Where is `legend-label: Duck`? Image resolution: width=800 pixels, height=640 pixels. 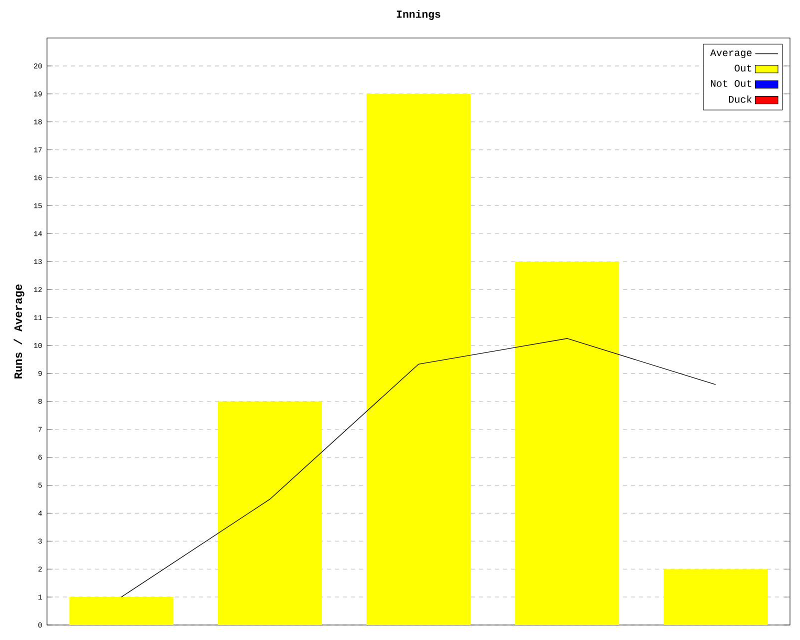 legend-label: Duck is located at coordinates (740, 99).